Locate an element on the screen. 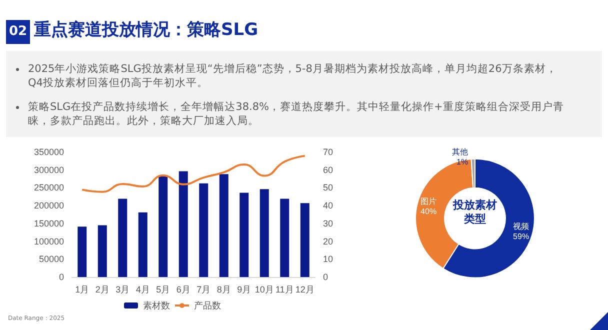 The image size is (608, 330). slice-label: 视频 is located at coordinates (521, 227).